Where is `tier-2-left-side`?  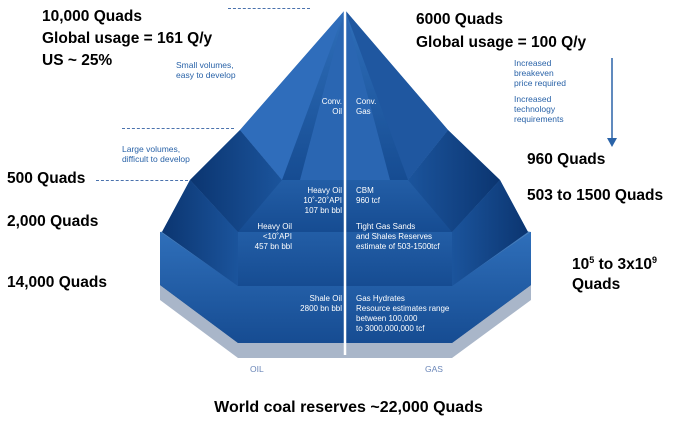 tier-2-left-side is located at coordinates (236, 181).